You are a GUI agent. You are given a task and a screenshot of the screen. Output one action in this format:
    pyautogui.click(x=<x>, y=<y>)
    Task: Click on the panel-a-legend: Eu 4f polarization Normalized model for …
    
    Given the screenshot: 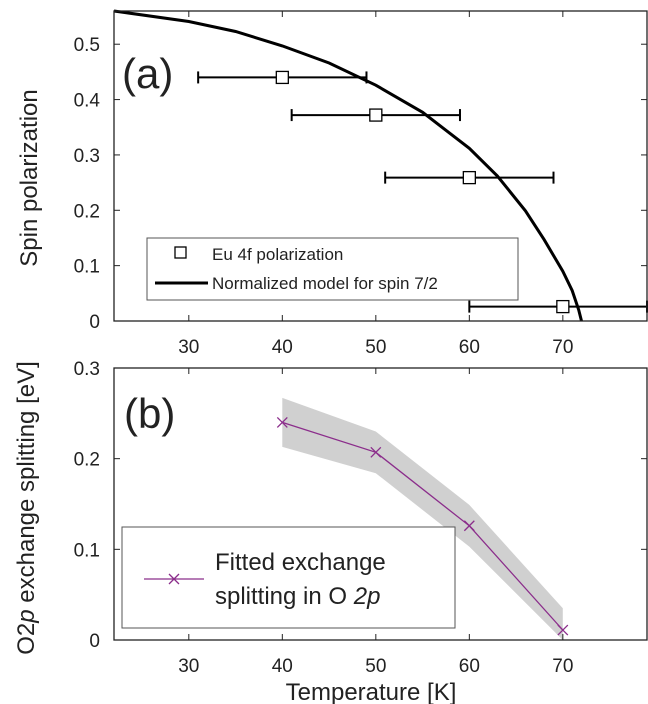 What is the action you would take?
    pyautogui.click(x=332, y=269)
    